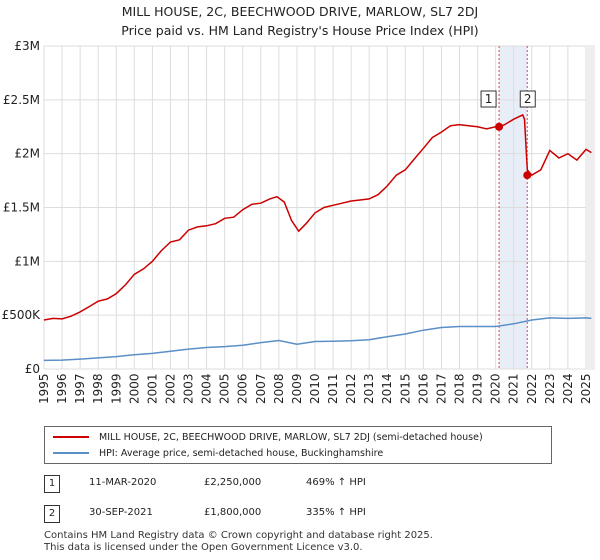 The width and height of the screenshot is (600, 560). What do you see at coordinates (27, 261) in the screenshot?
I see `y-tick-label: £1M` at bounding box center [27, 261].